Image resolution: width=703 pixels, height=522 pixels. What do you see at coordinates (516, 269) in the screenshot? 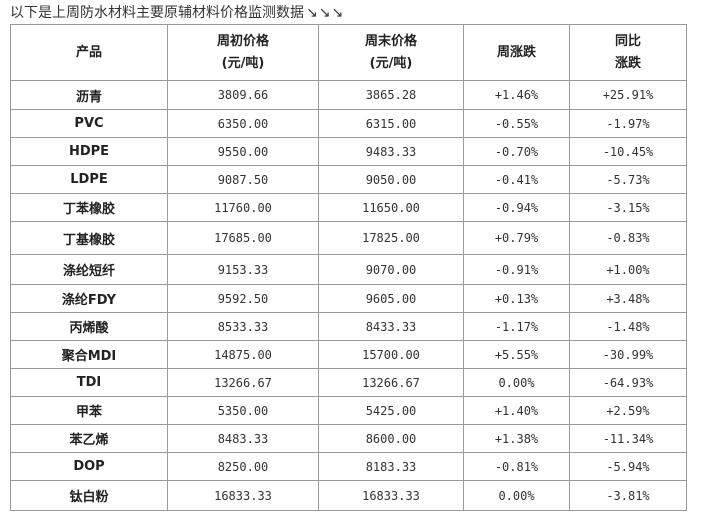
I see `weekly-change-cell: -0.91%` at bounding box center [516, 269].